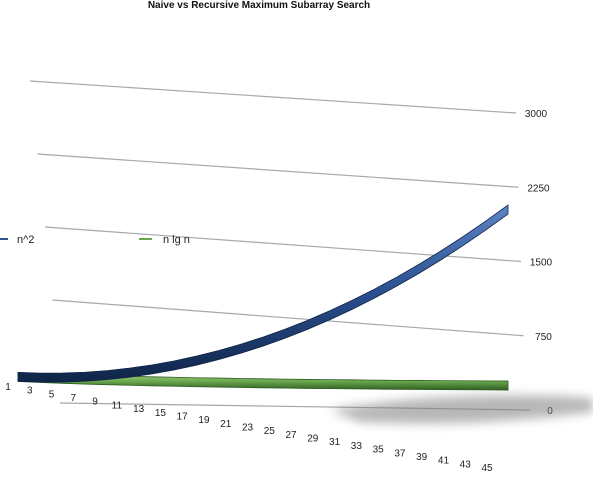  I want to click on x-tick-label: 13, so click(139, 409).